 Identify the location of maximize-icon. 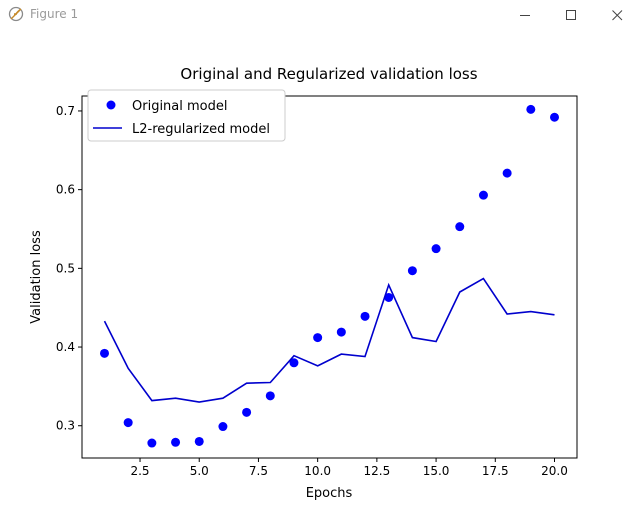
(571, 15).